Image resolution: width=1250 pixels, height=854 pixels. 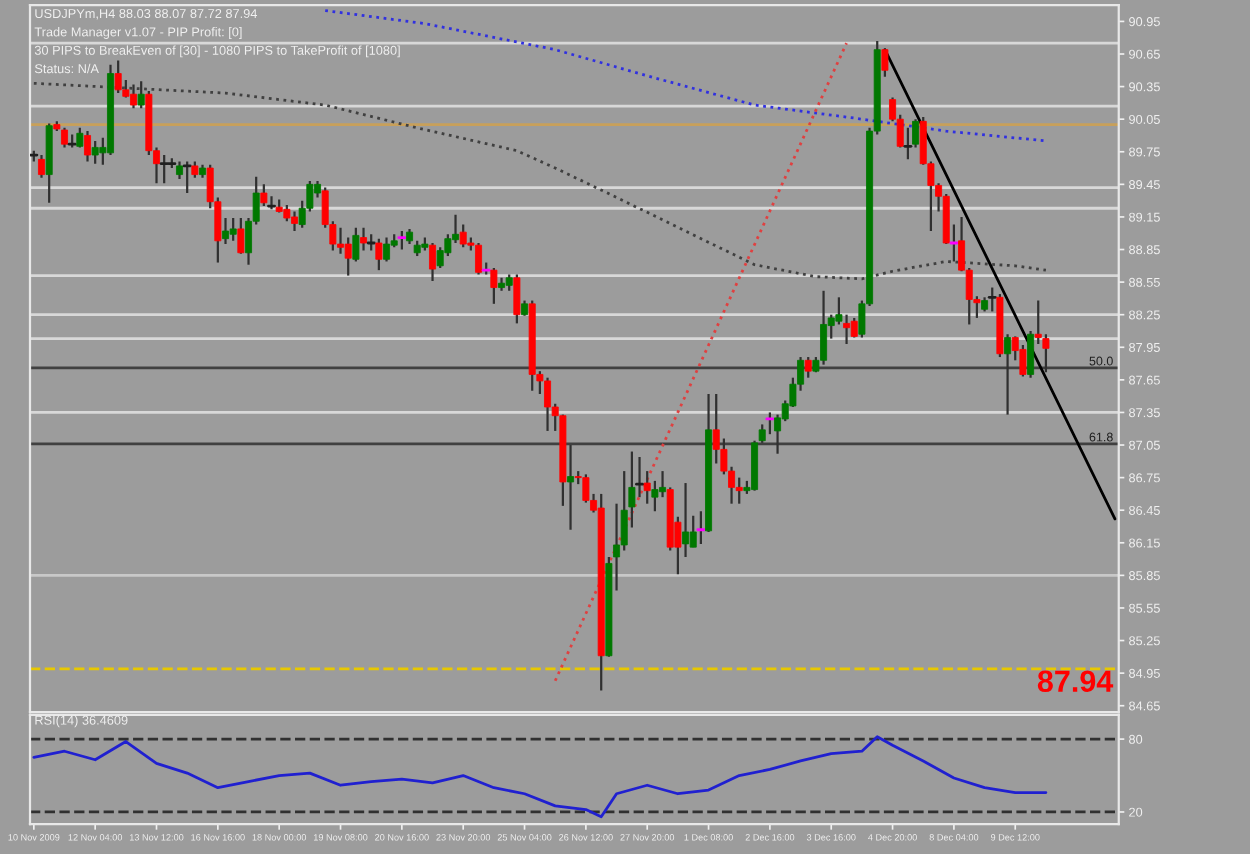 I want to click on line-series, so click(x=540, y=777).